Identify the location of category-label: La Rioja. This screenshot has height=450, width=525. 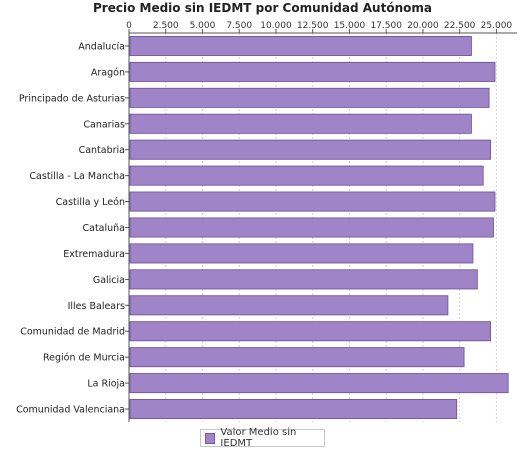
(106, 384).